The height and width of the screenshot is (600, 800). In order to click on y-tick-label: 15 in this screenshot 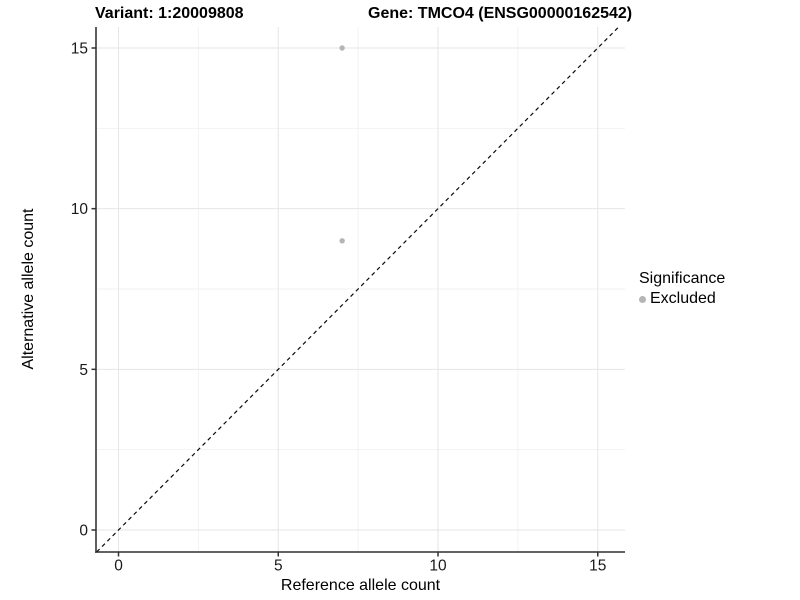, I will do `click(79, 49)`.